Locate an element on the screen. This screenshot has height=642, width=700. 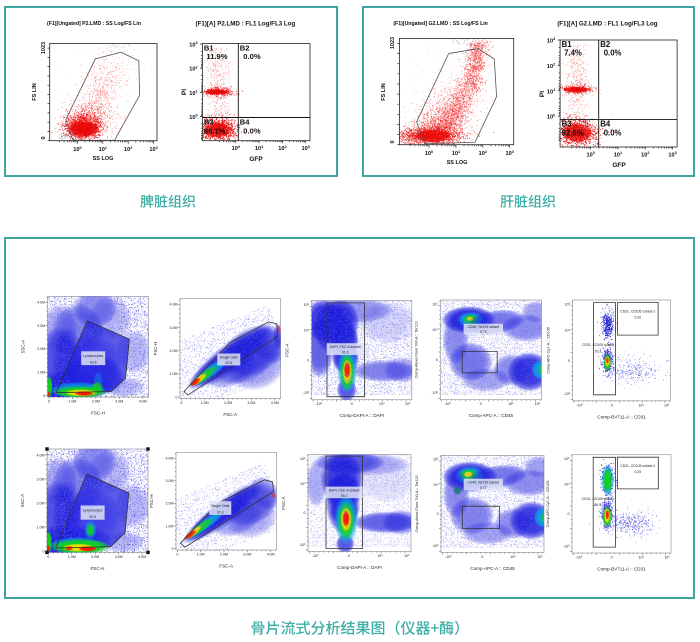
svg-text: Comp-BV711-A :: CD31 is located at coordinates (621, 416).